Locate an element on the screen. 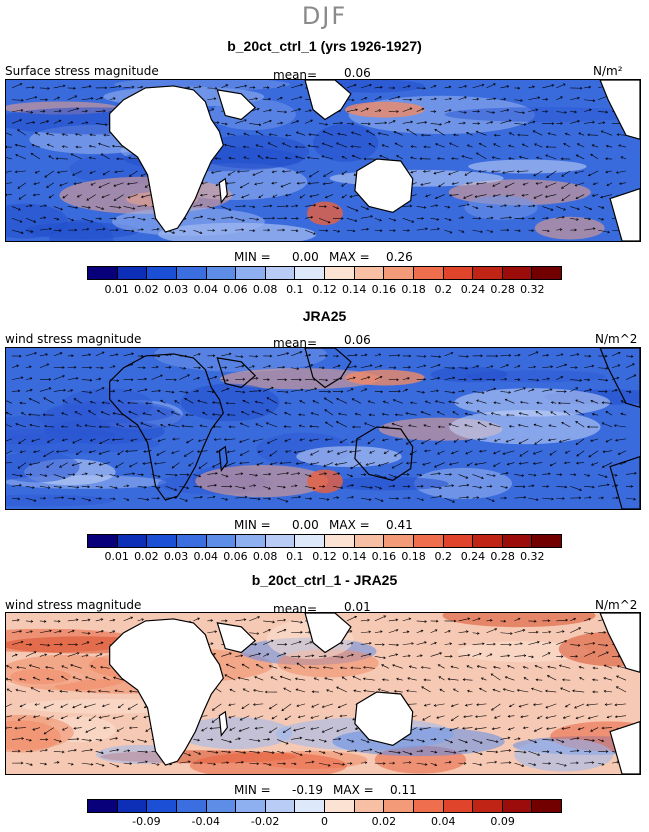  max-value: 0.26 is located at coordinates (399, 257).